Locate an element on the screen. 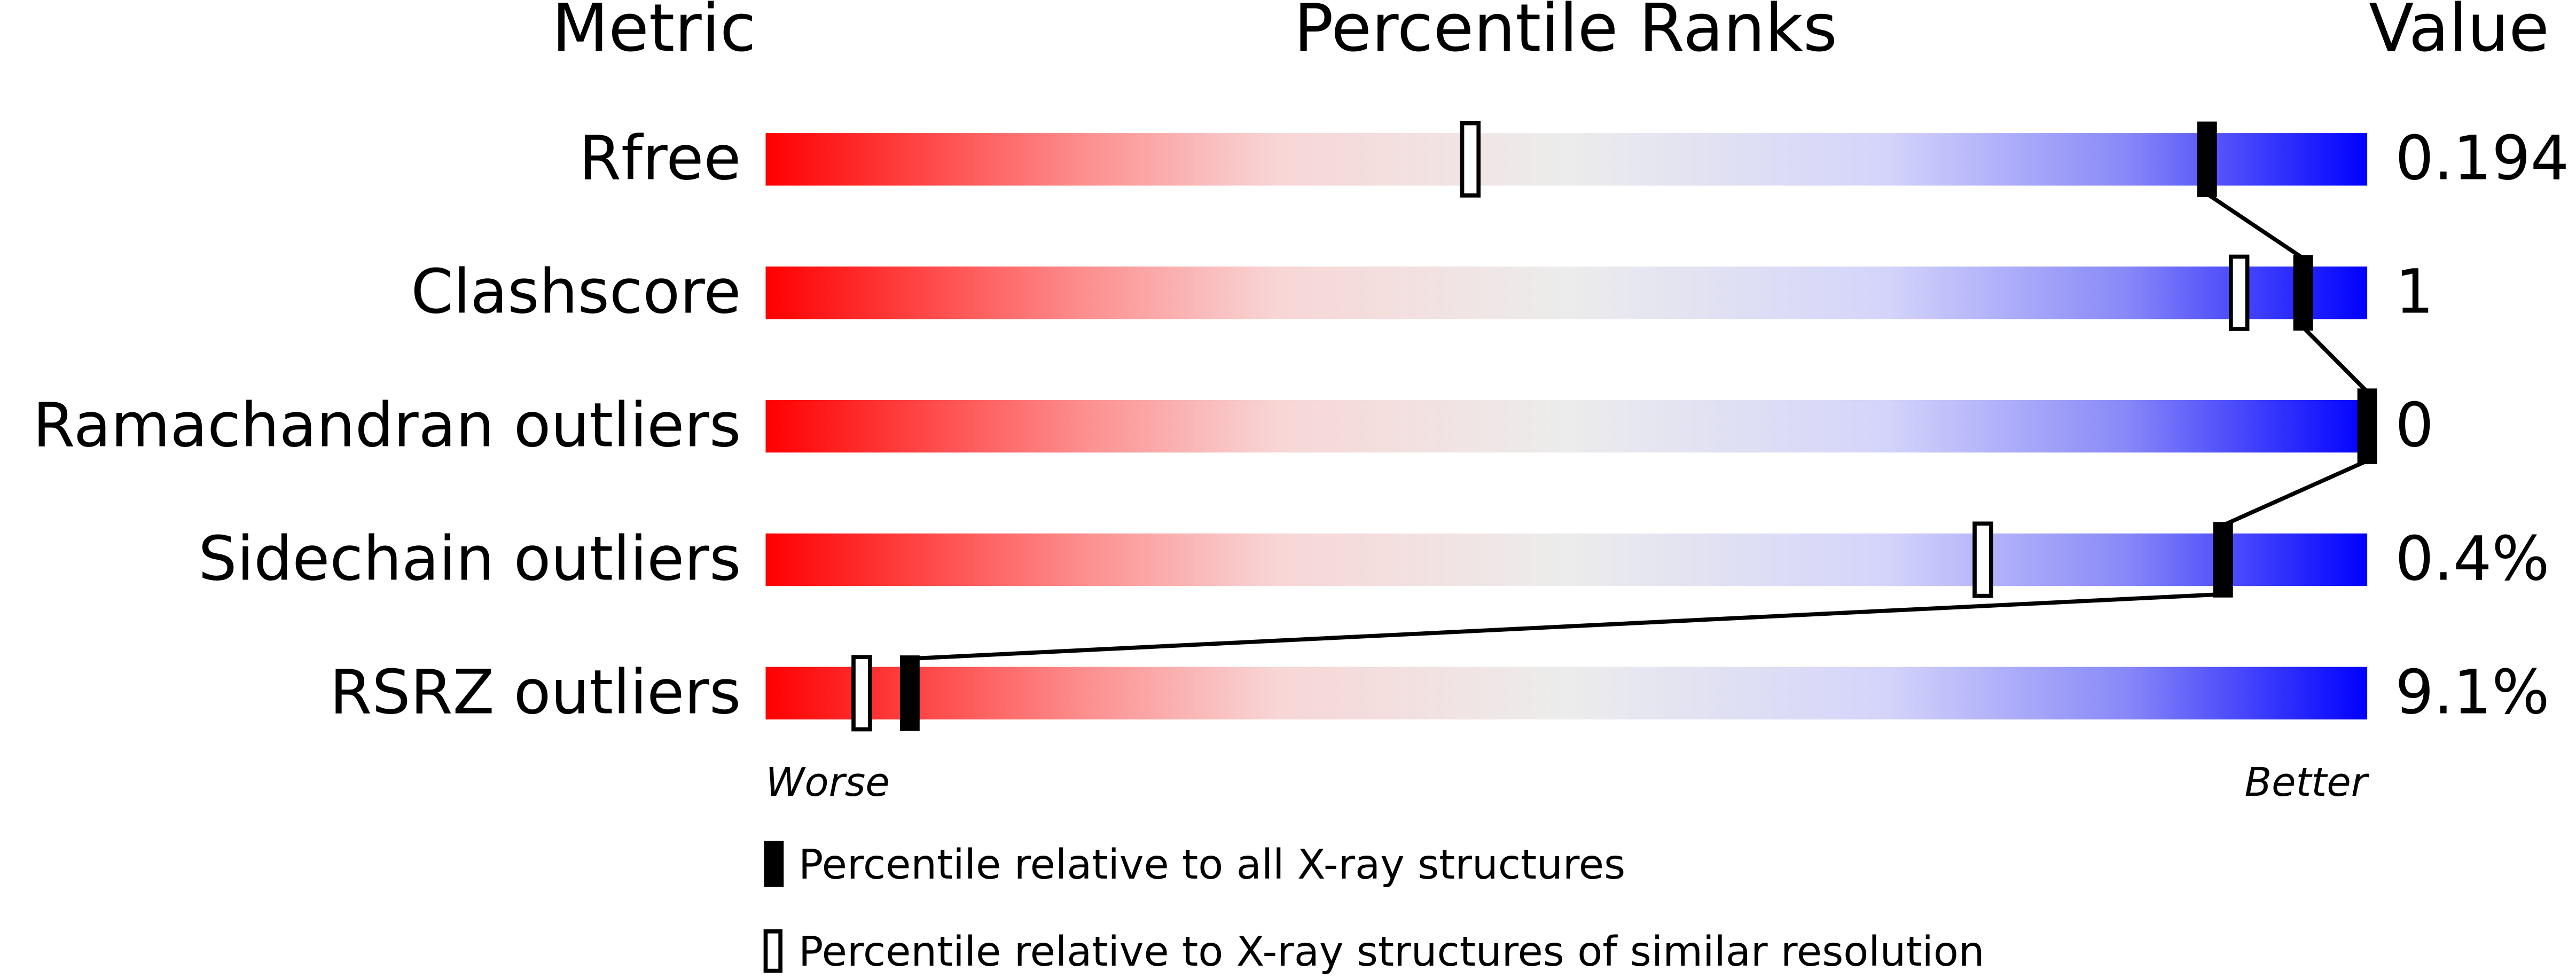 The width and height of the screenshot is (2576, 979). header-percentile: Percentile Ranks is located at coordinates (1565, 33).